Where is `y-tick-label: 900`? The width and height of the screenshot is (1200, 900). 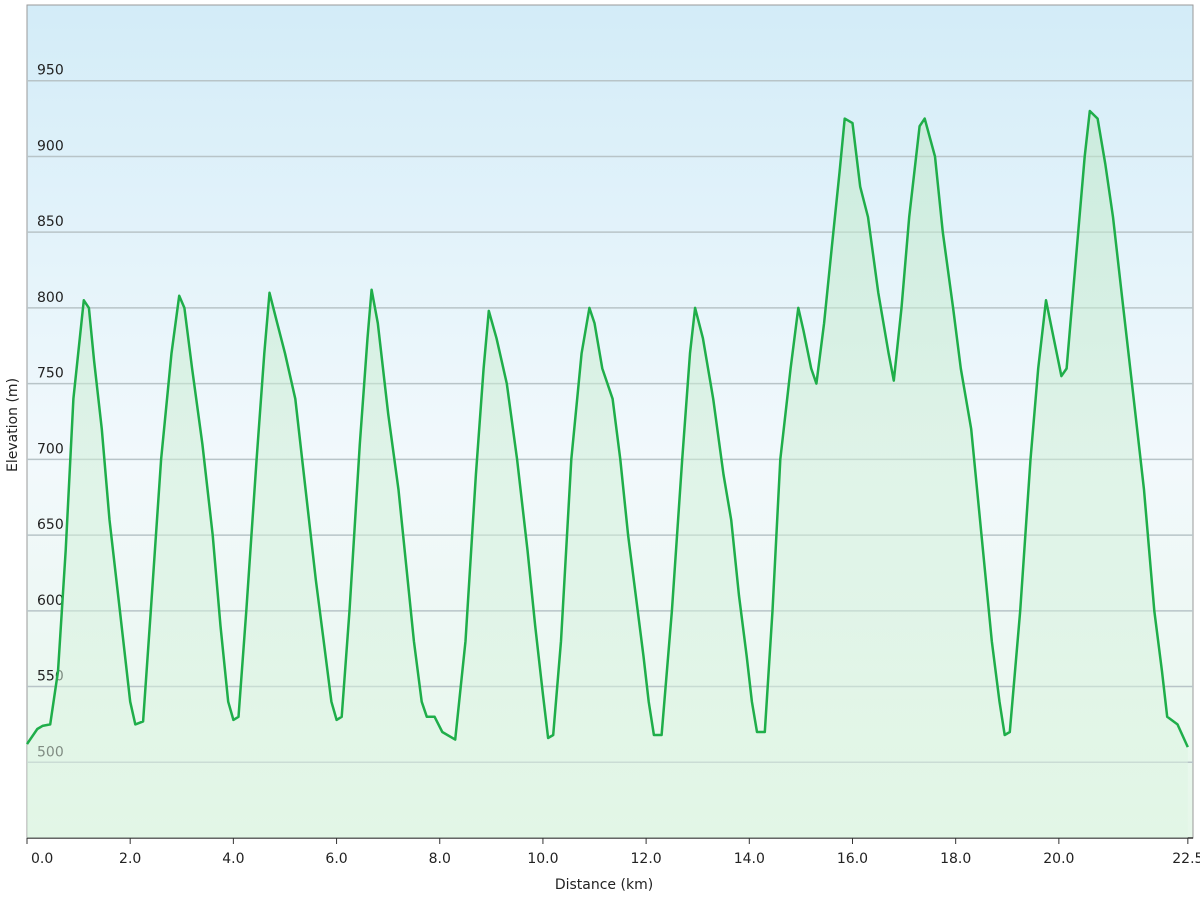 y-tick-label: 900 is located at coordinates (50, 146).